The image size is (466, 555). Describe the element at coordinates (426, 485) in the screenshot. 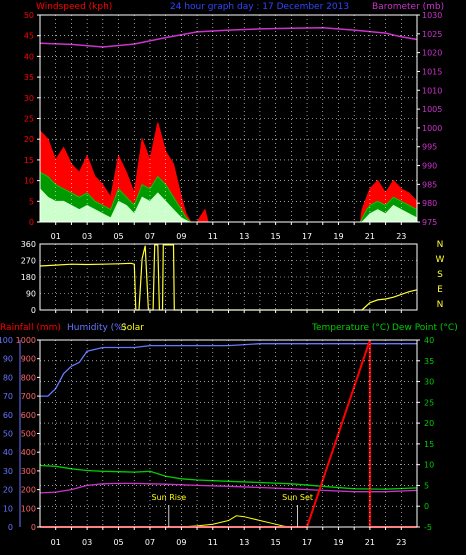

I see `y-tick-label-temperature: 5` at that location.